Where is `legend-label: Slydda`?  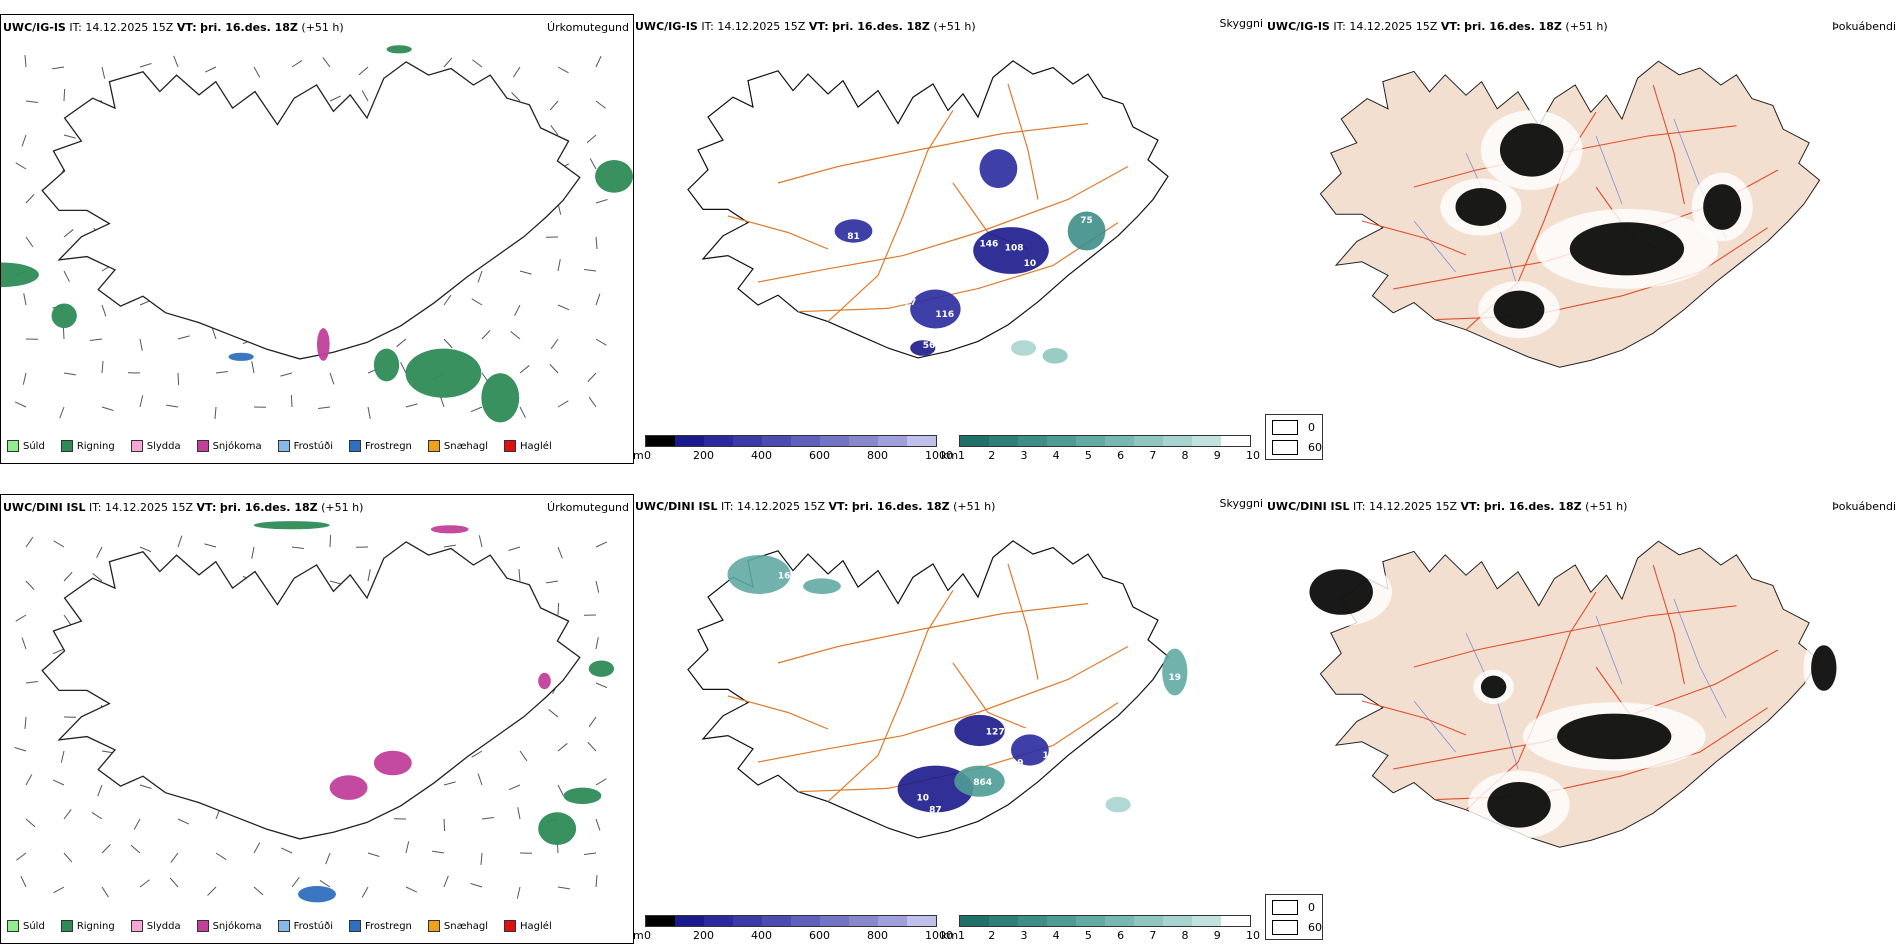
legend-label: Slydda is located at coordinates (163, 926).